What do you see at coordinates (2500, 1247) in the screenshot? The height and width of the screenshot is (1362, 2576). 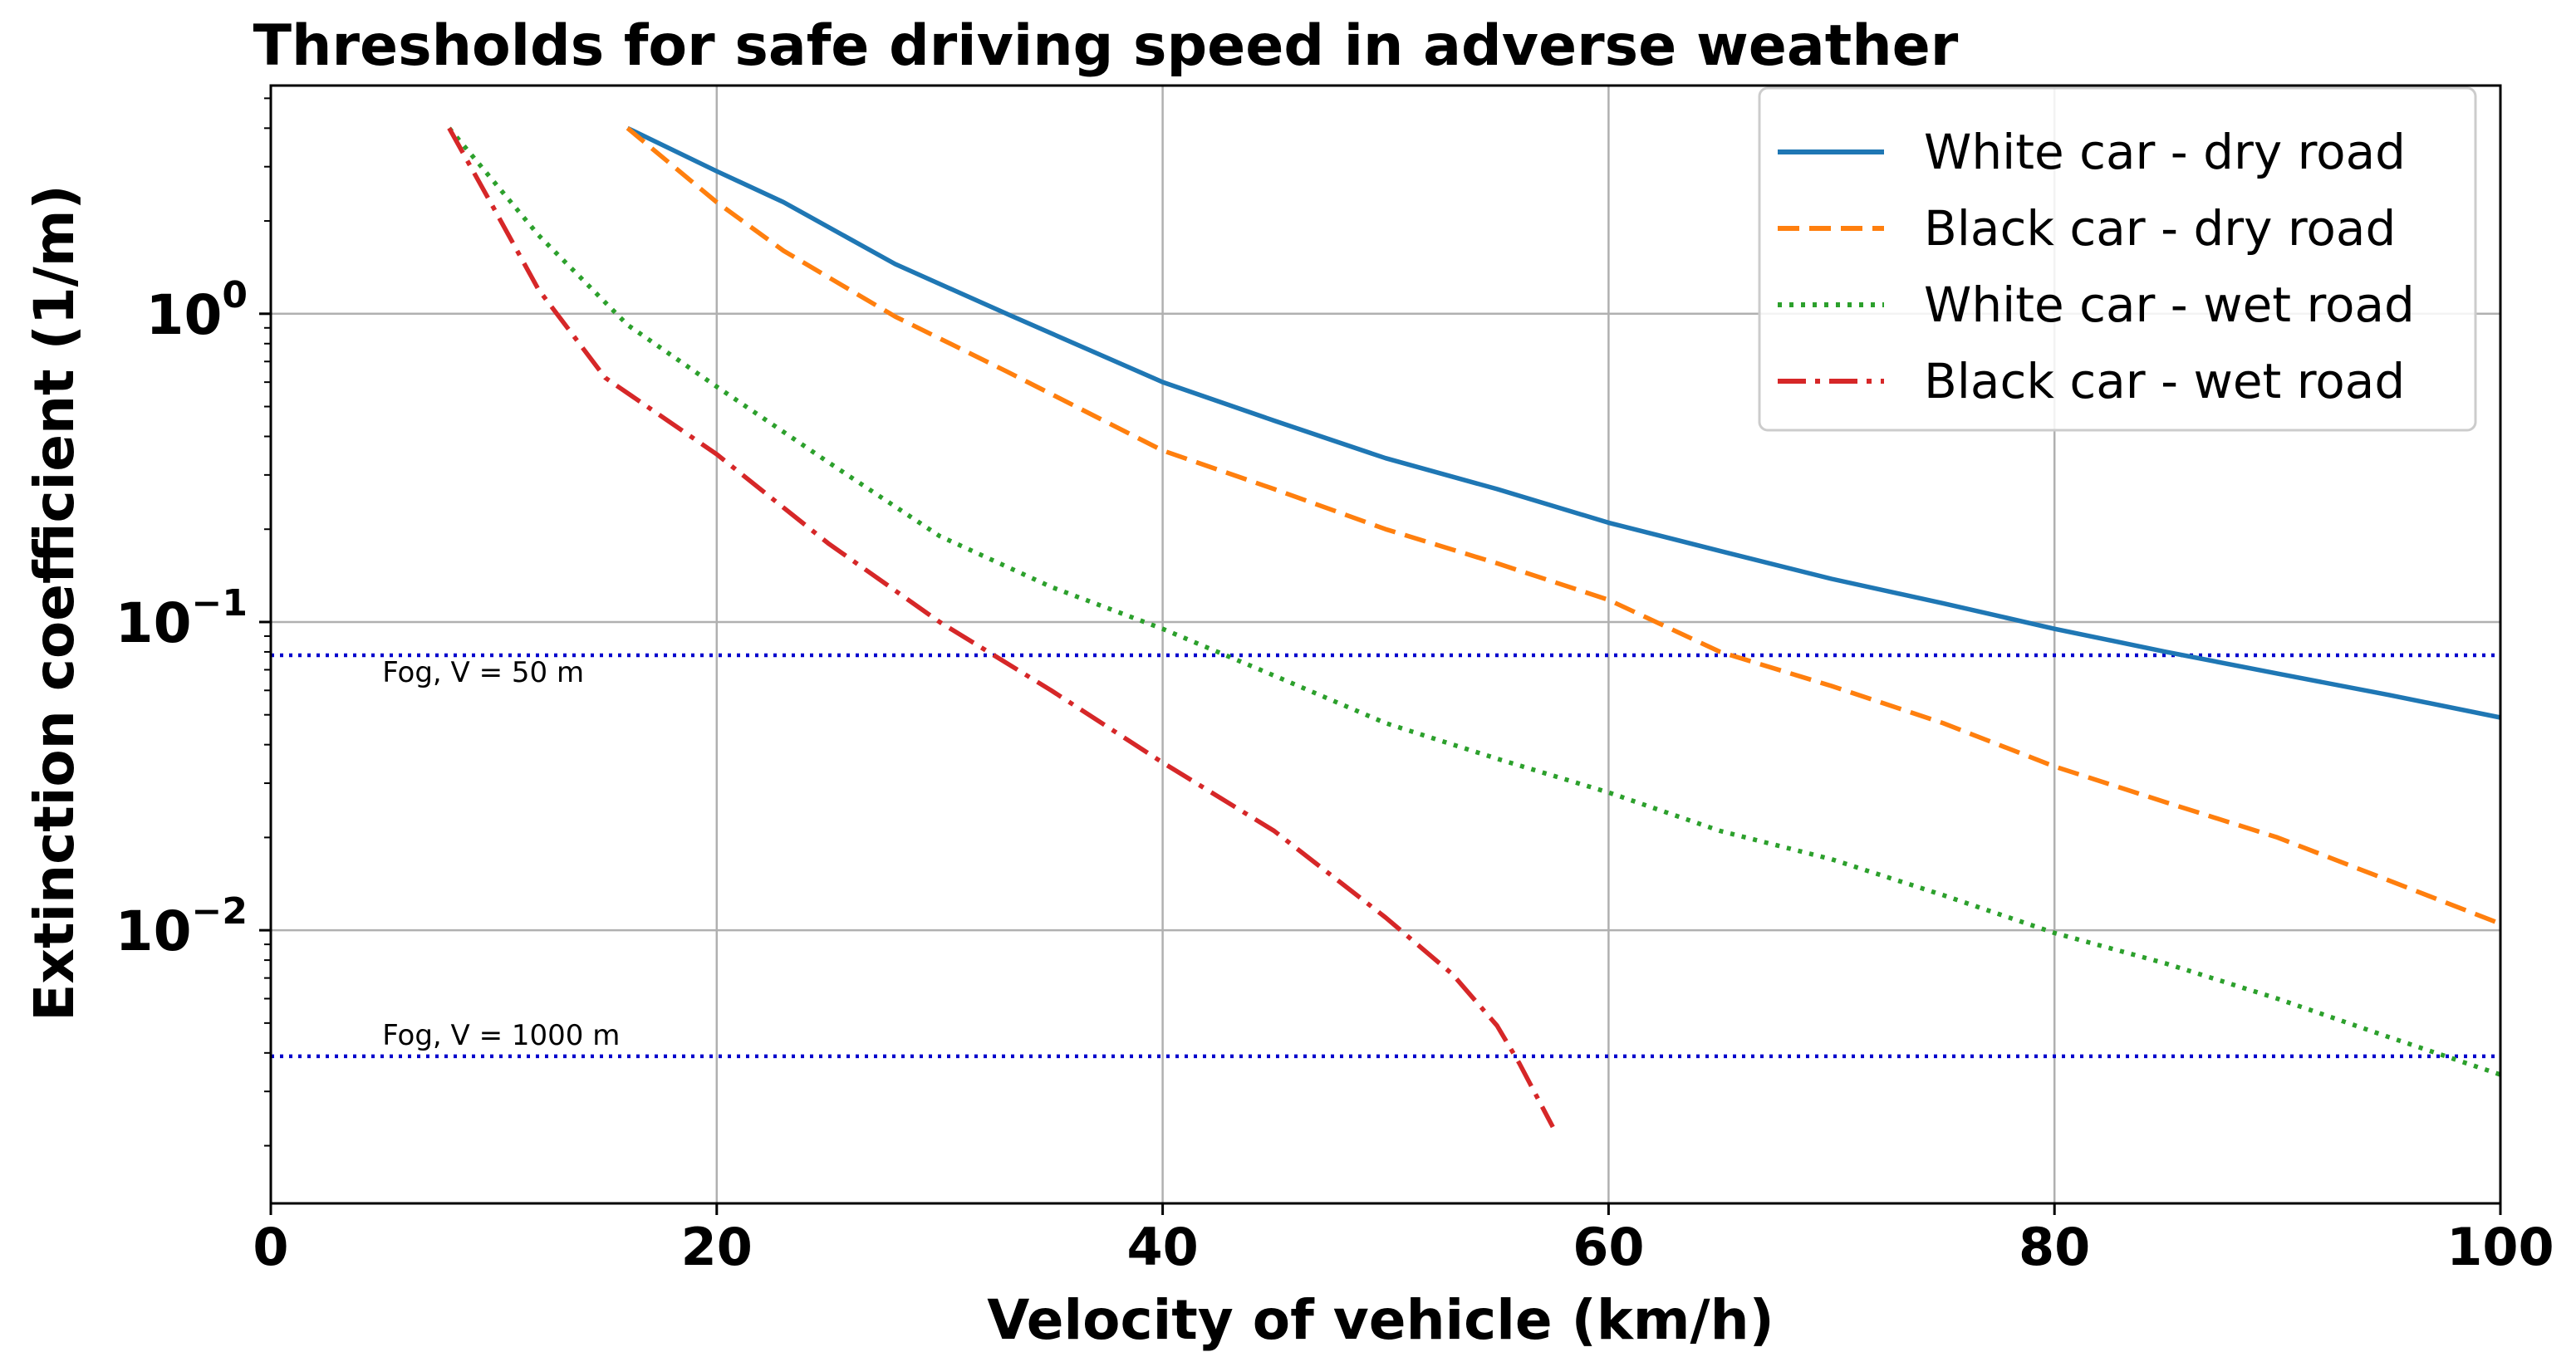 I see `x-tick-label: 100` at bounding box center [2500, 1247].